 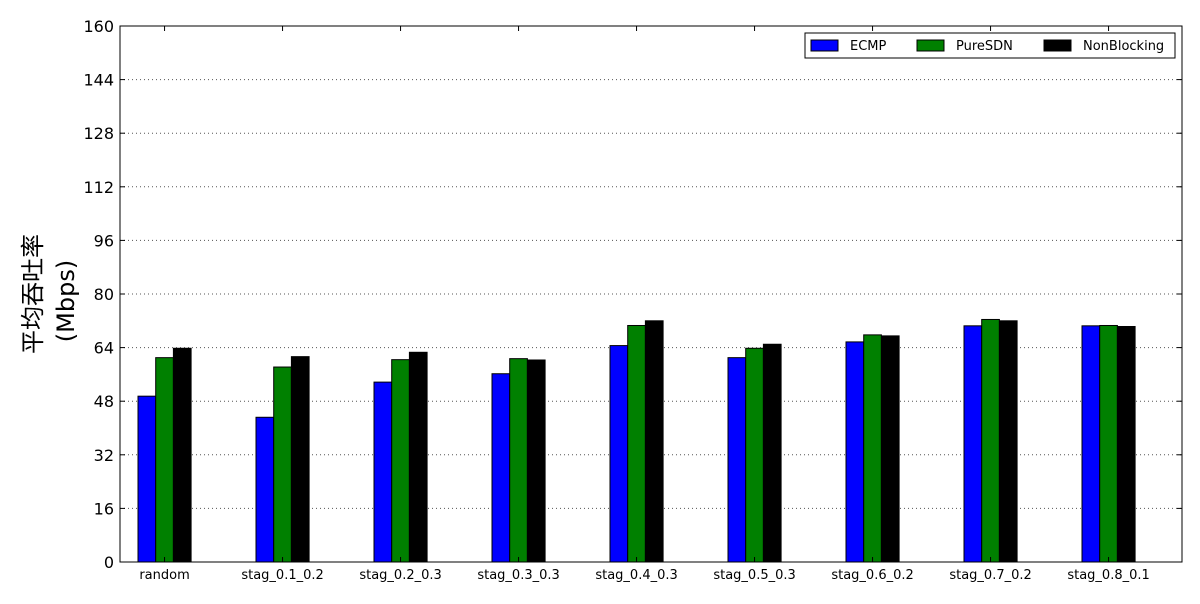 I want to click on y-tick-label: 0, so click(x=109, y=562).